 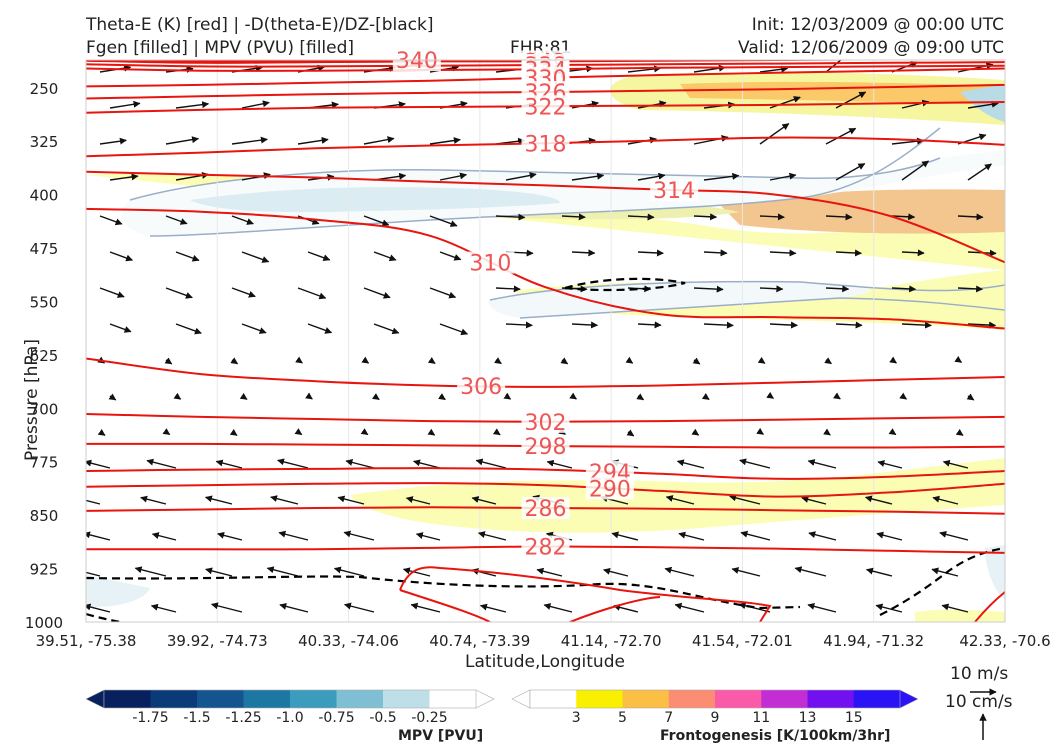 What do you see at coordinates (44, 196) in the screenshot?
I see `y-tick-label: 400` at bounding box center [44, 196].